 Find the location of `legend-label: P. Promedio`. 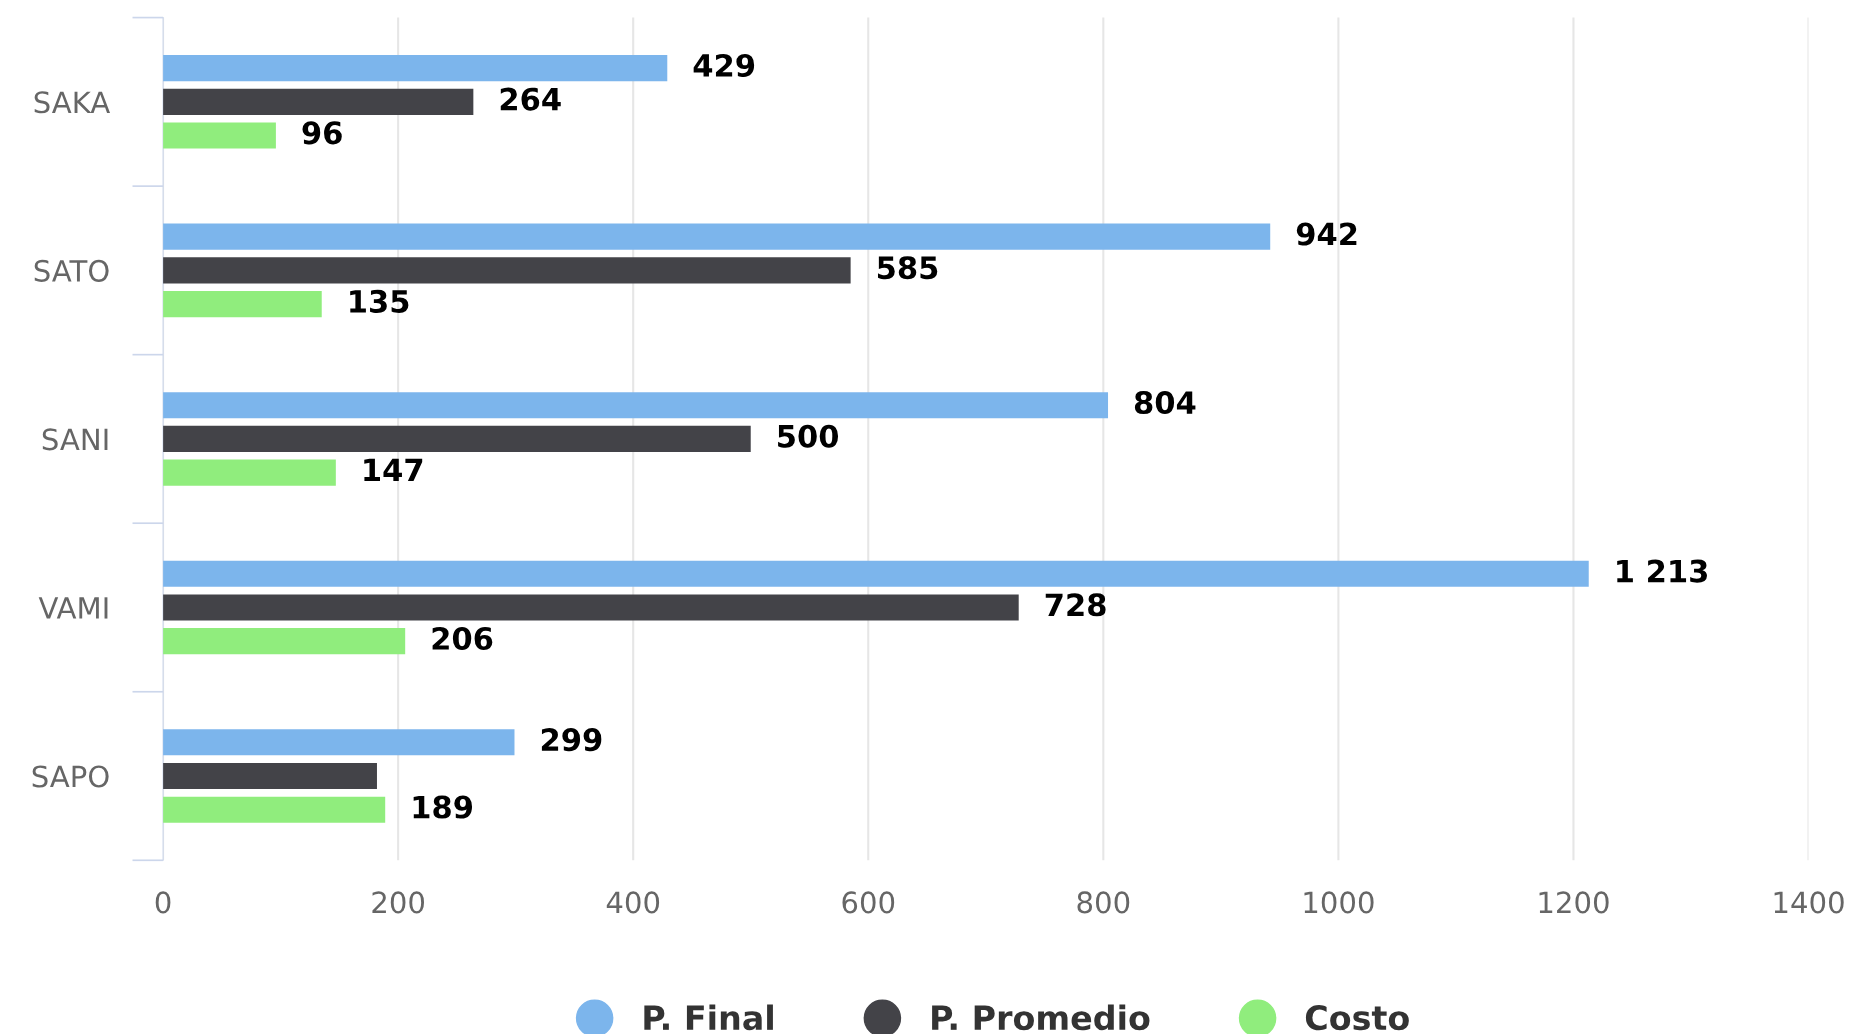

legend-label: P. Promedio is located at coordinates (1041, 1017).